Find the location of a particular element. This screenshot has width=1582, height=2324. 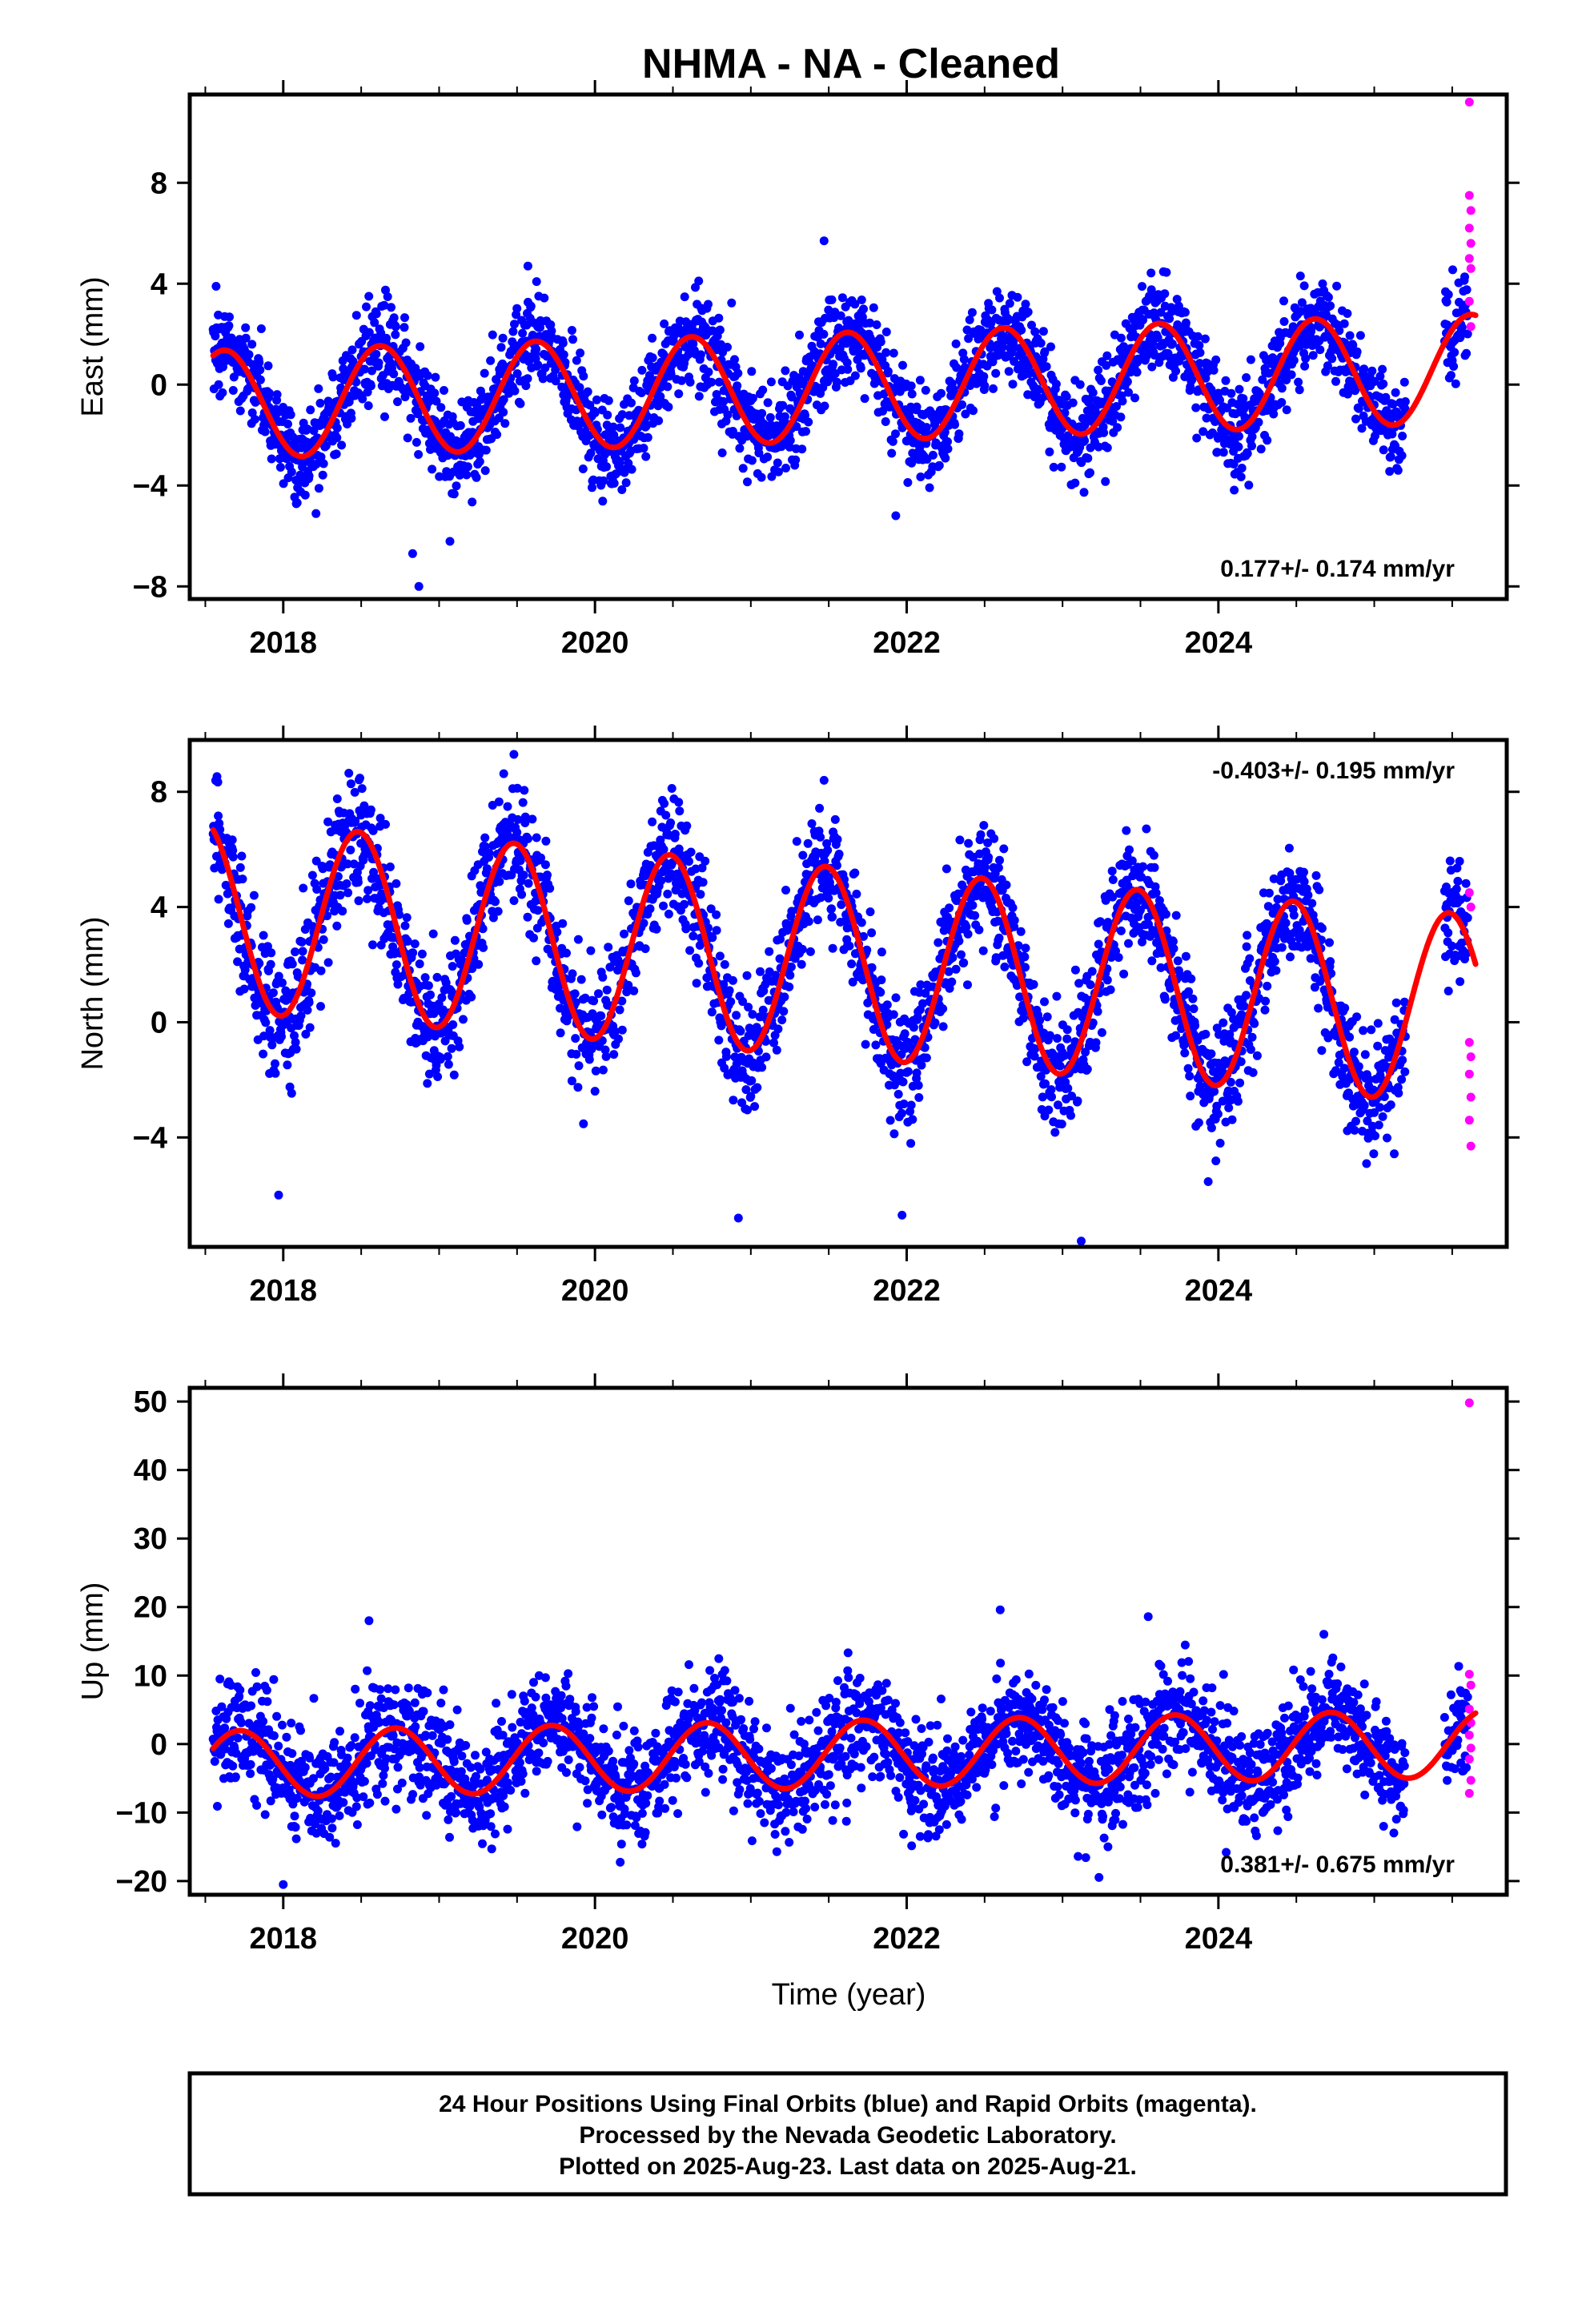

y-tick-label: −8 is located at coordinates (150, 587).